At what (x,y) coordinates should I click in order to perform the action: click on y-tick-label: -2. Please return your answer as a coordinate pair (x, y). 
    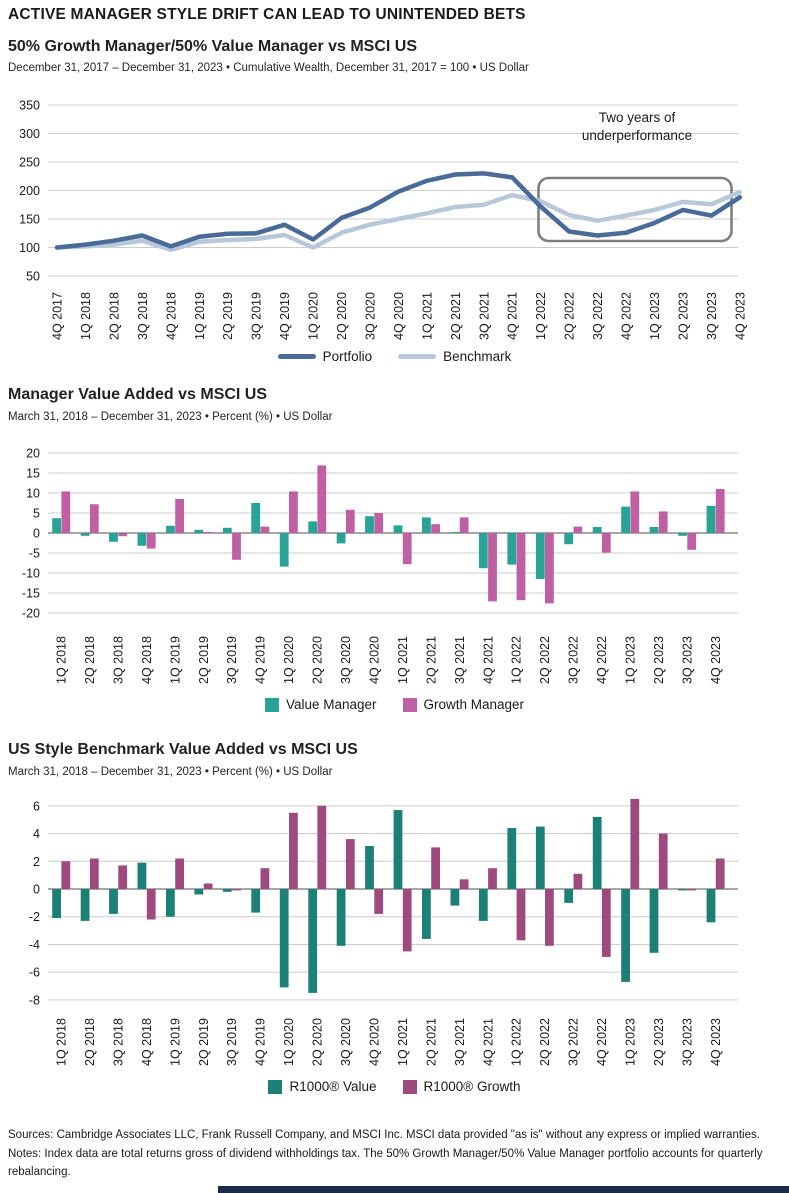
    Looking at the image, I should click on (34, 917).